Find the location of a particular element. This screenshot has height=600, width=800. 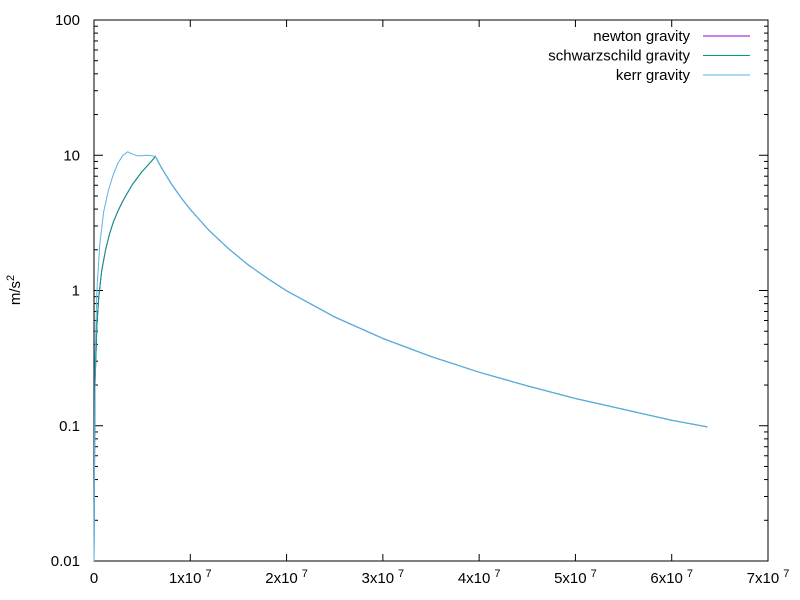

x-tick-label-text: 2x10 is located at coordinates (281, 578).